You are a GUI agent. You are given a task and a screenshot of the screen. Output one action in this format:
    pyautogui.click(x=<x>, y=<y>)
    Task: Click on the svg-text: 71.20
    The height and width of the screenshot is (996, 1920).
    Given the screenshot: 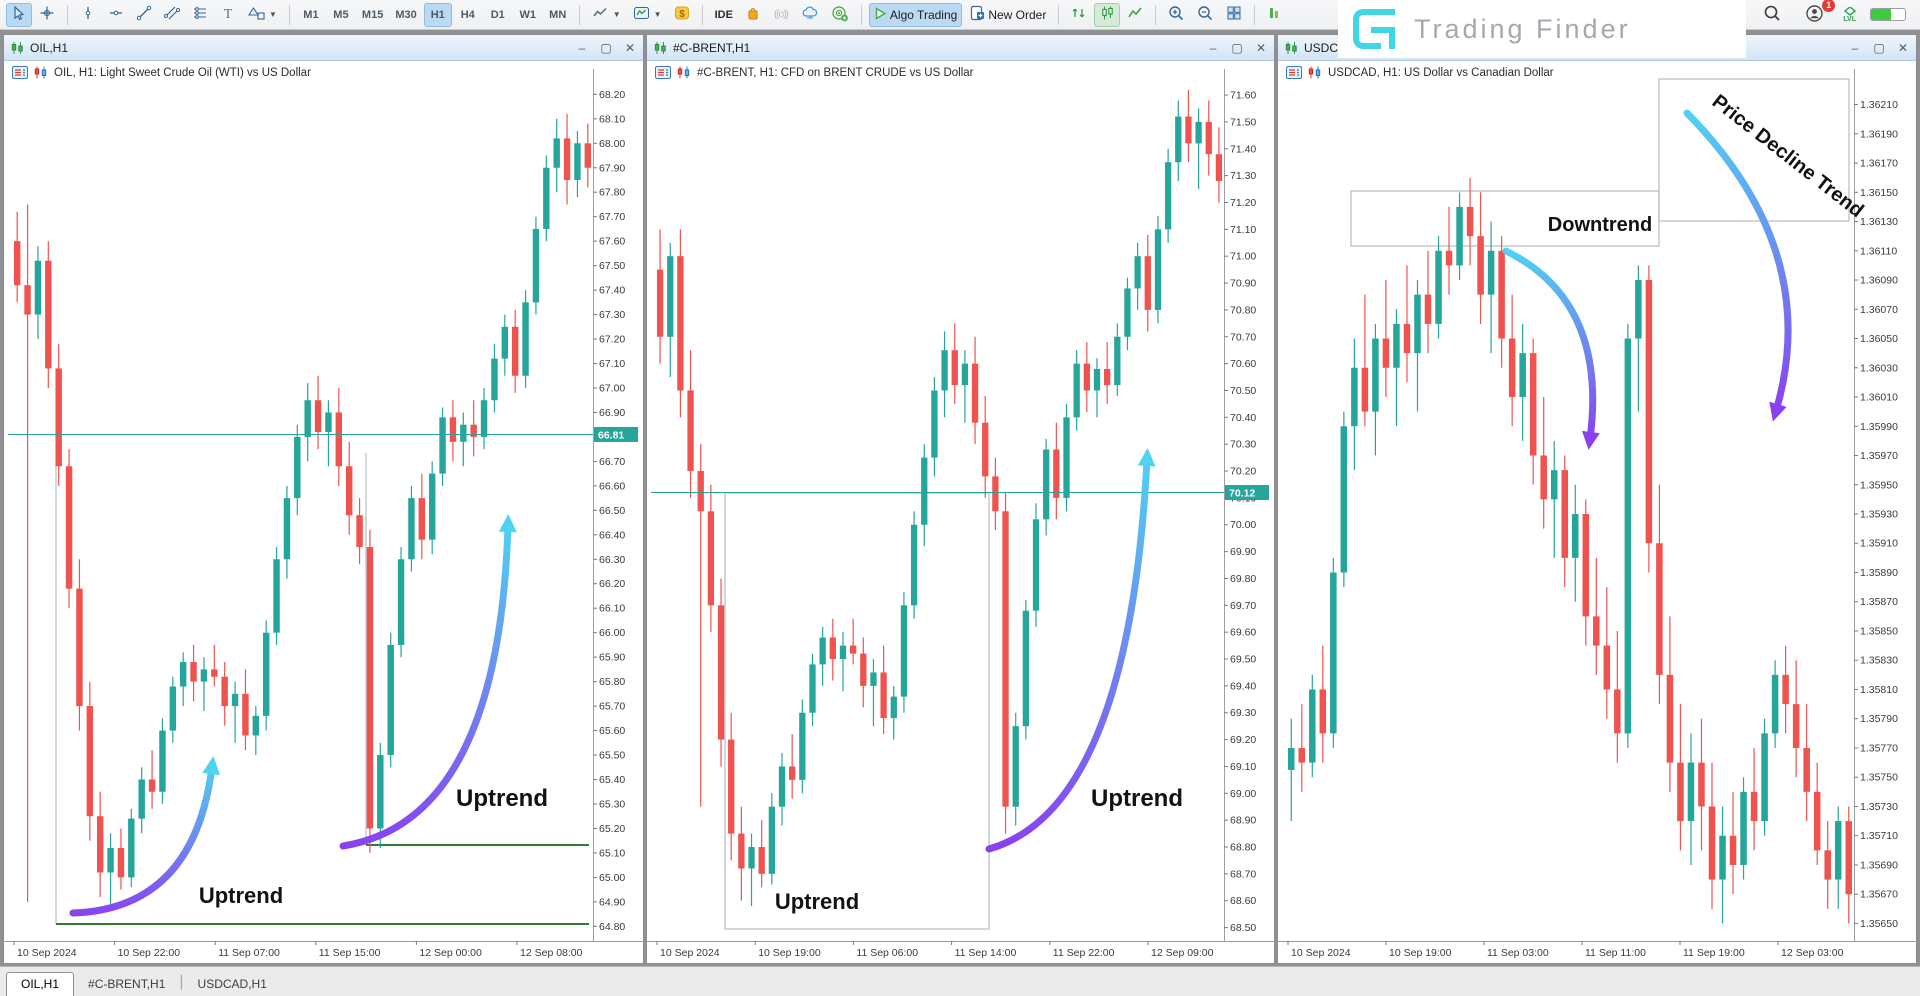 What is the action you would take?
    pyautogui.click(x=1243, y=203)
    